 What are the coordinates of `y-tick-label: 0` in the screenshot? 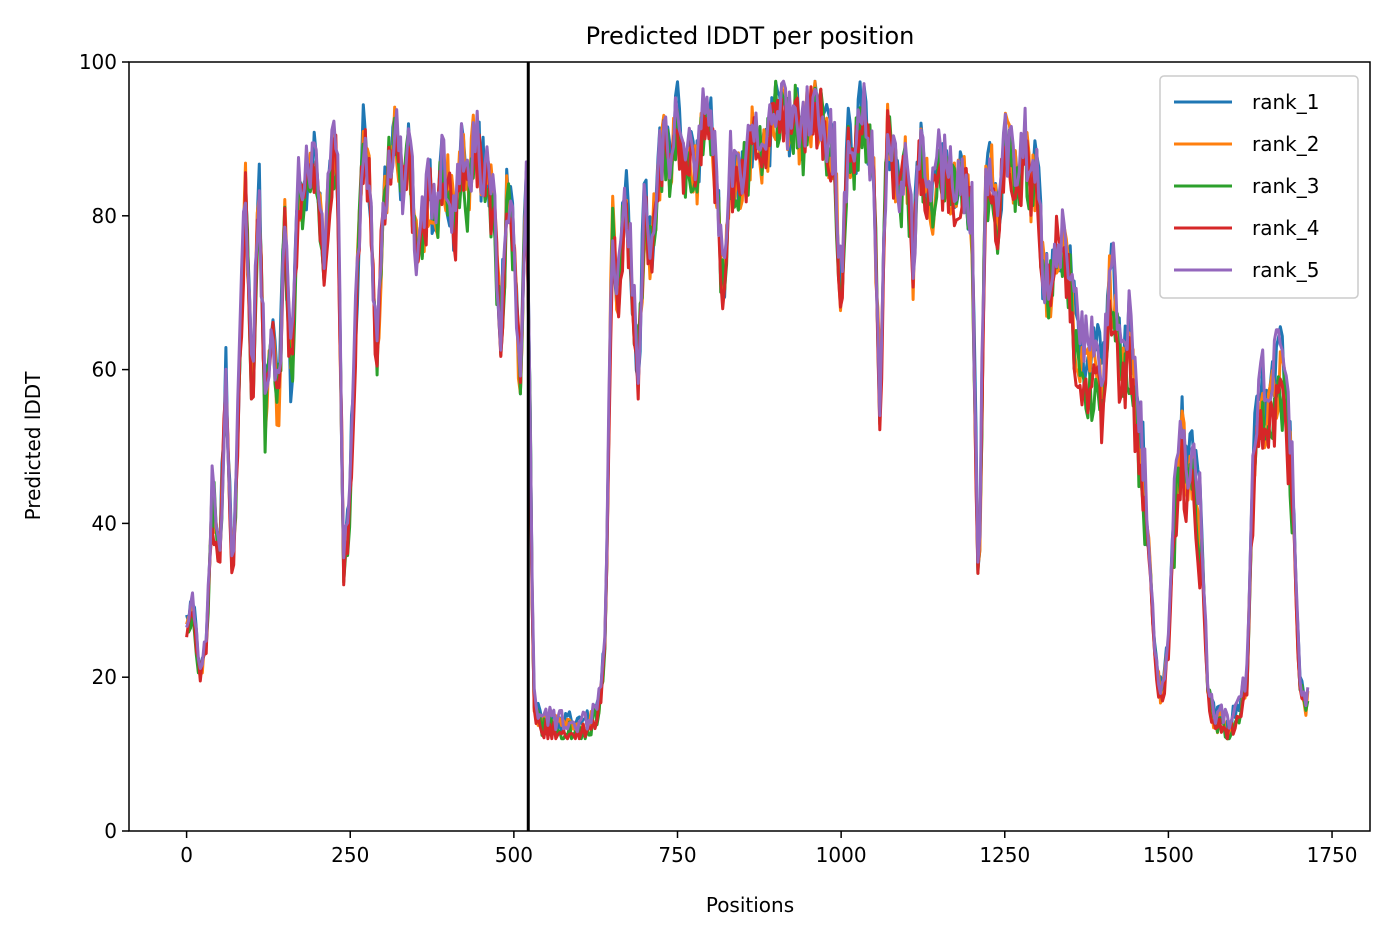 It's located at (110, 831).